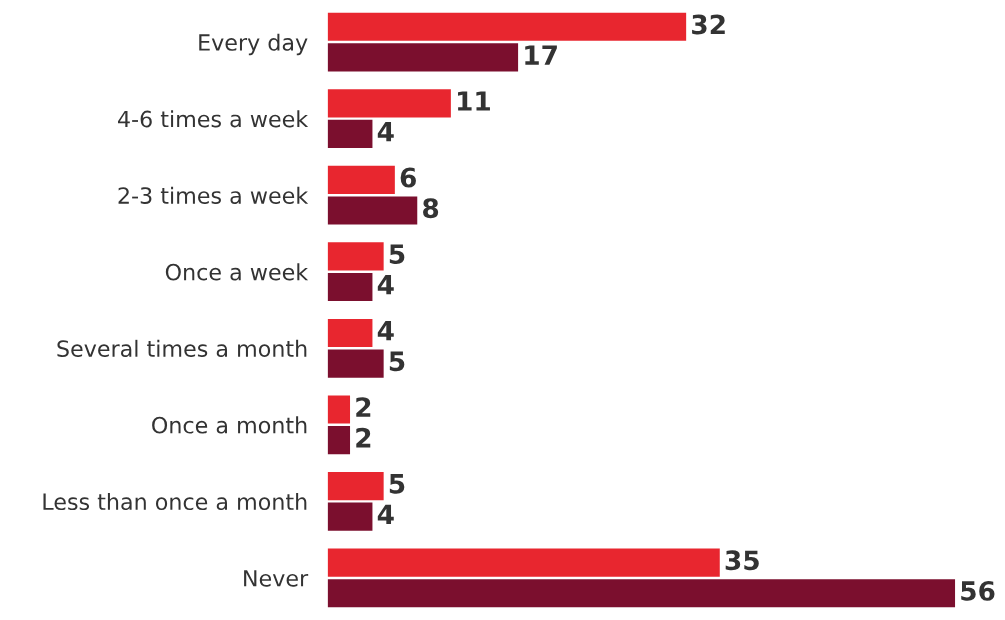 Image resolution: width=1005 pixels, height=620 pixels. I want to click on y-tick-label: Every day, so click(253, 44).